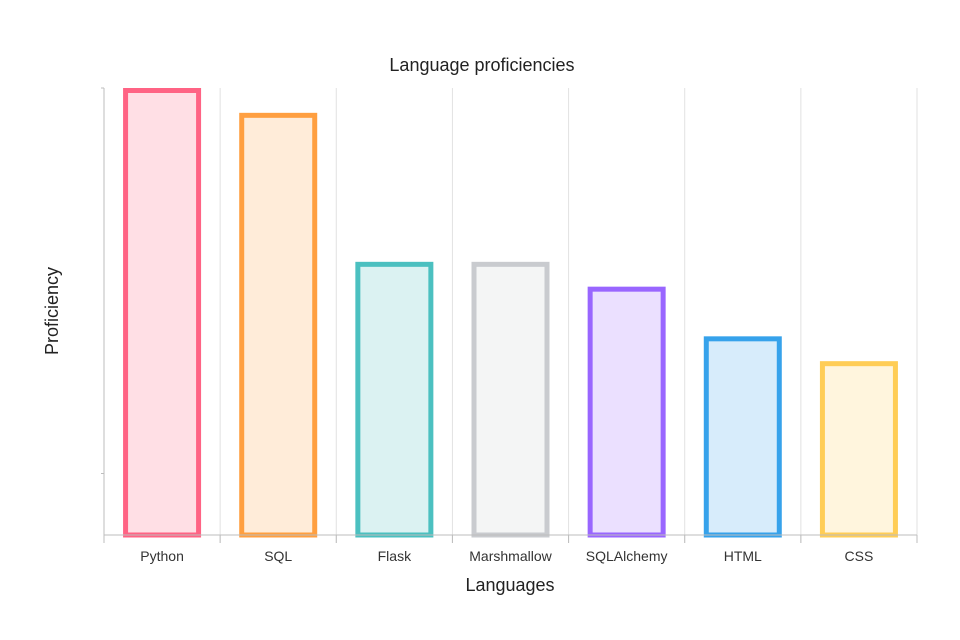 The image size is (960, 640). I want to click on x-tick-label: Python, so click(162, 556).